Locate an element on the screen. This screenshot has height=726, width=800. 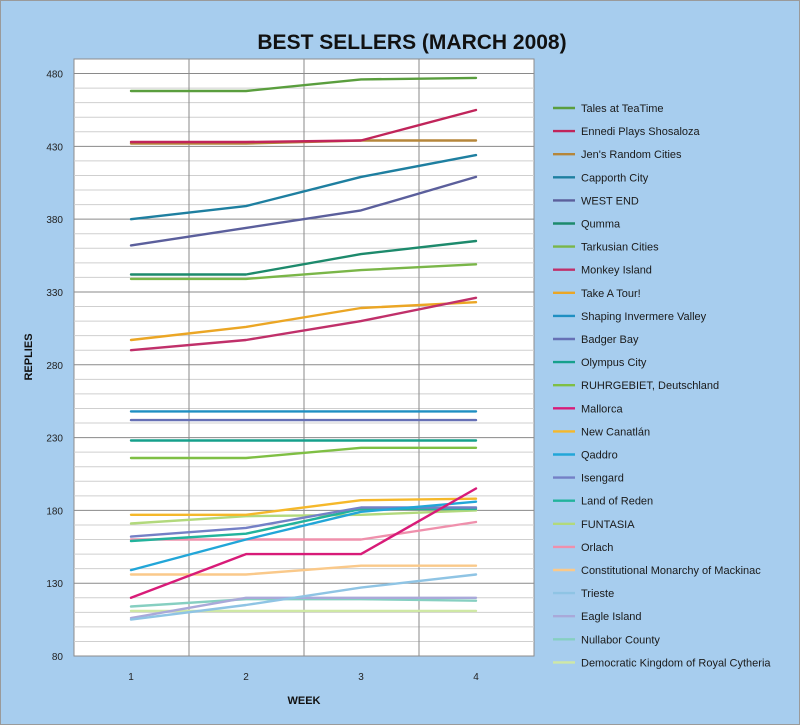
legend-label: Isengard is located at coordinates (602, 479).